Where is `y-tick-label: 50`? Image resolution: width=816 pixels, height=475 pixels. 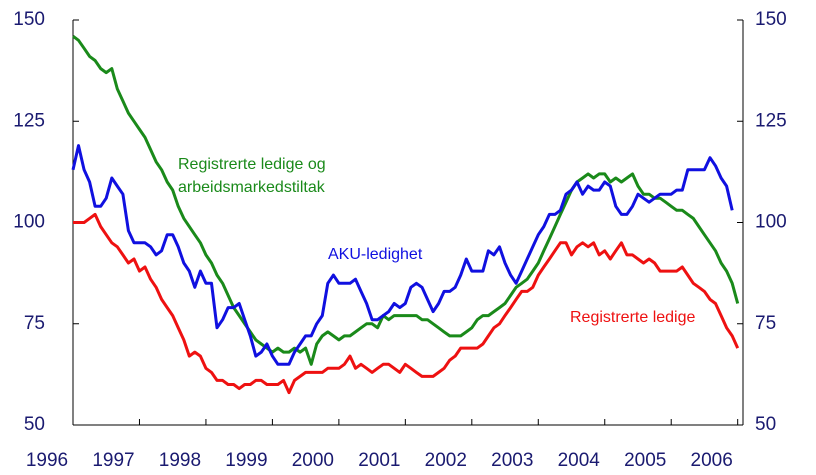
y-tick-label: 50 is located at coordinates (34, 424).